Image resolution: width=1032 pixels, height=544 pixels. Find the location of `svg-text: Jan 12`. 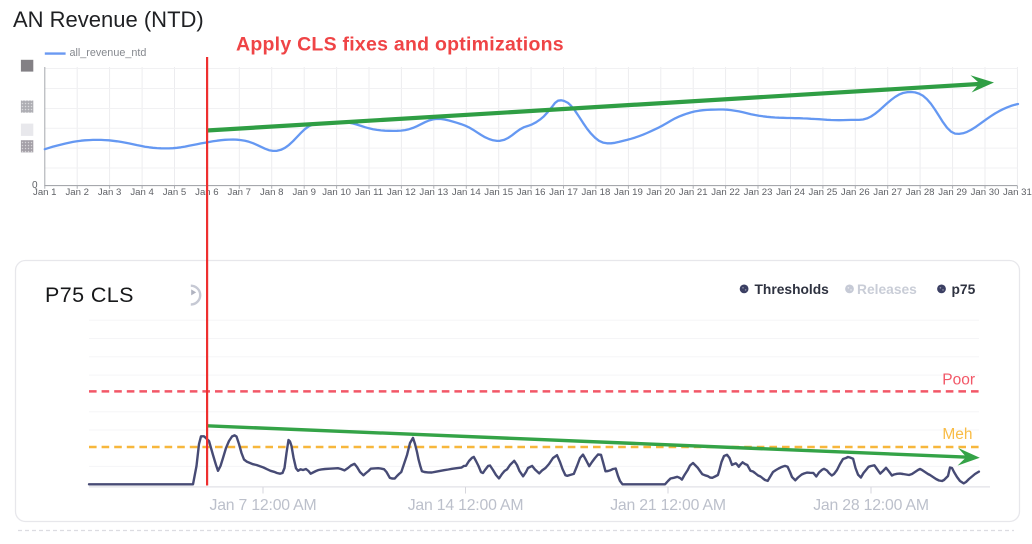

svg-text: Jan 12 is located at coordinates (401, 192).